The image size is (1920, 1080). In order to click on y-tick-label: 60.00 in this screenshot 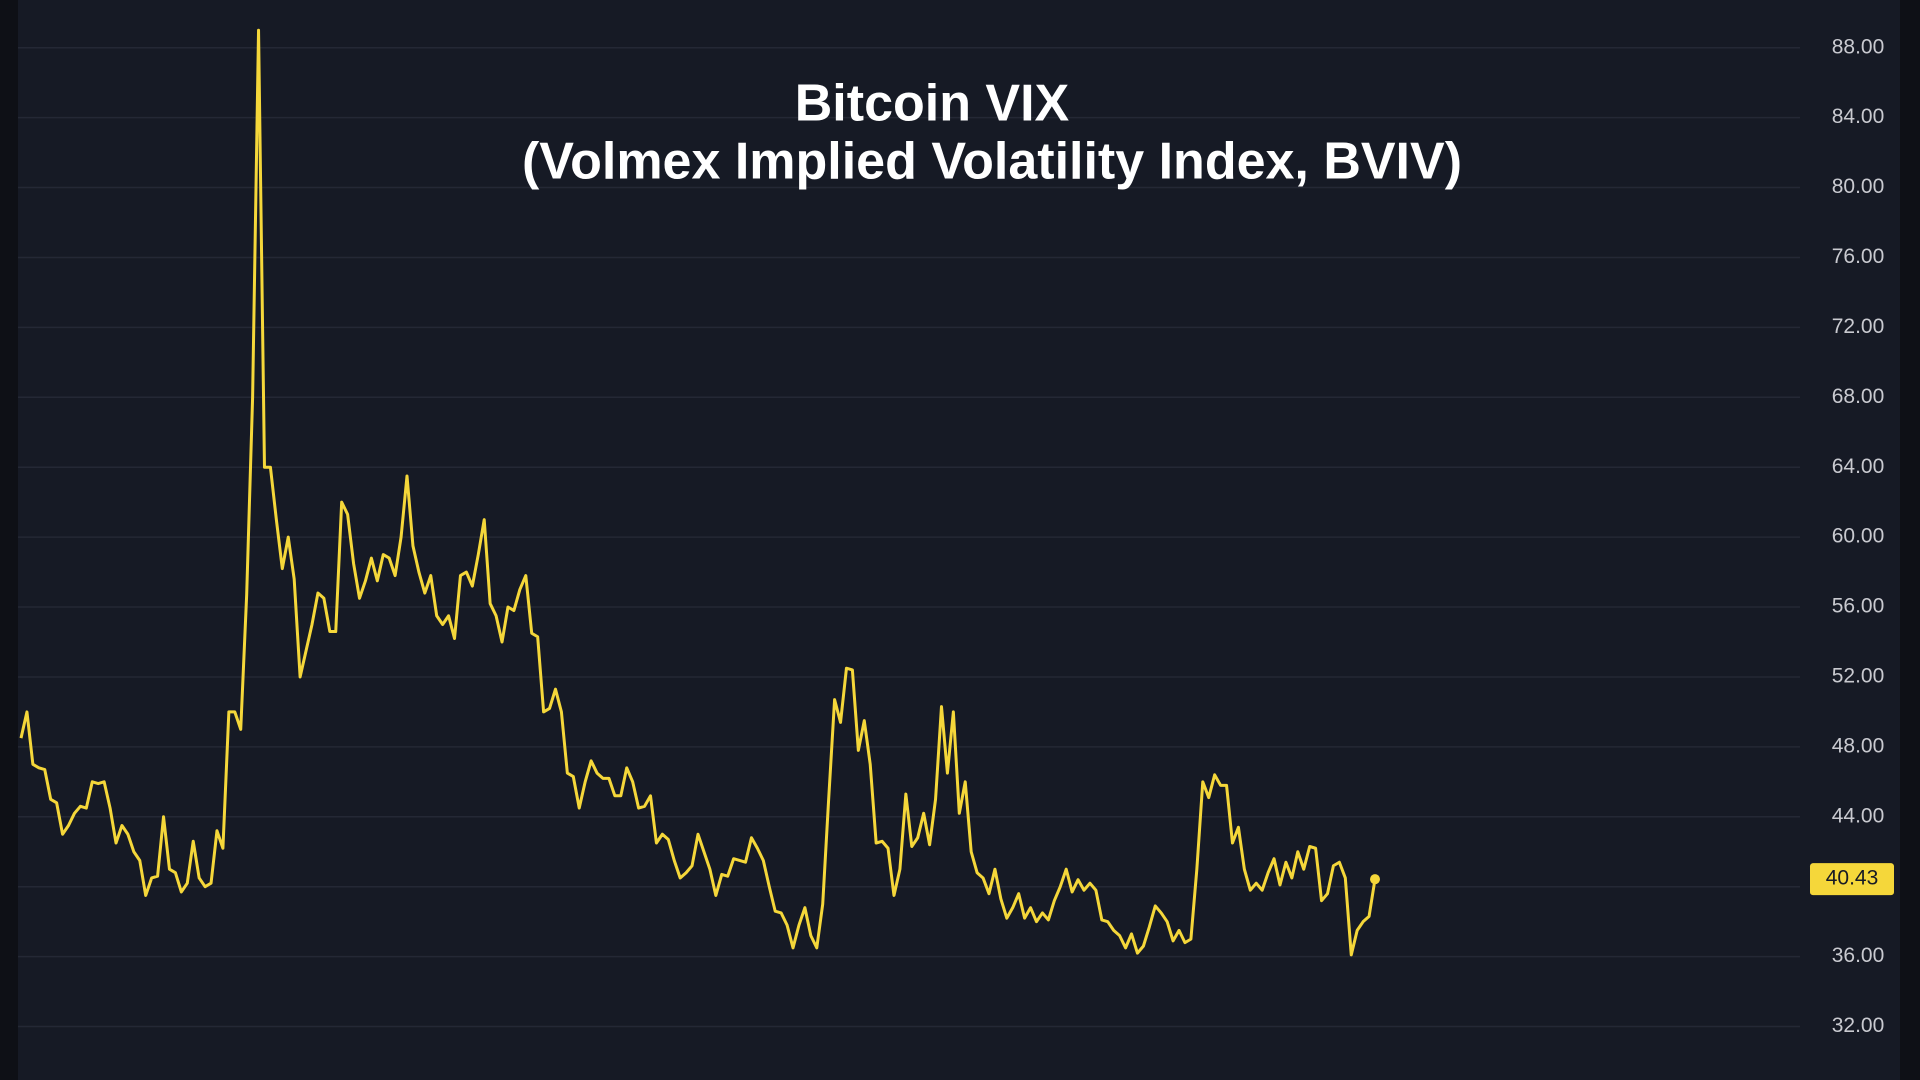, I will do `click(1858, 536)`.